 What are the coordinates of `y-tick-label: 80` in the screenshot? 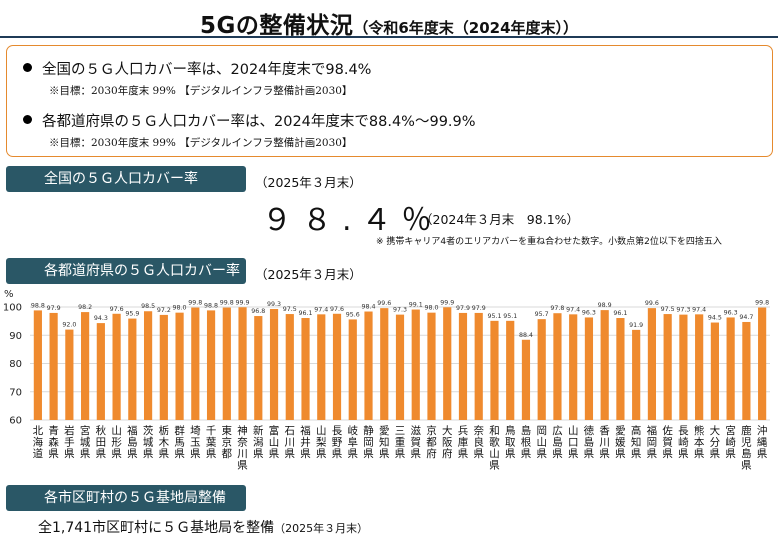 It's located at (15, 364).